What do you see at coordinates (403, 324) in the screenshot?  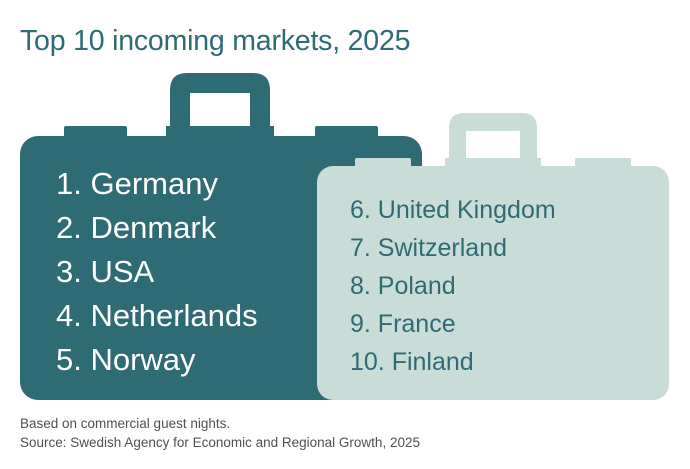 I see `list-item: 9. France` at bounding box center [403, 324].